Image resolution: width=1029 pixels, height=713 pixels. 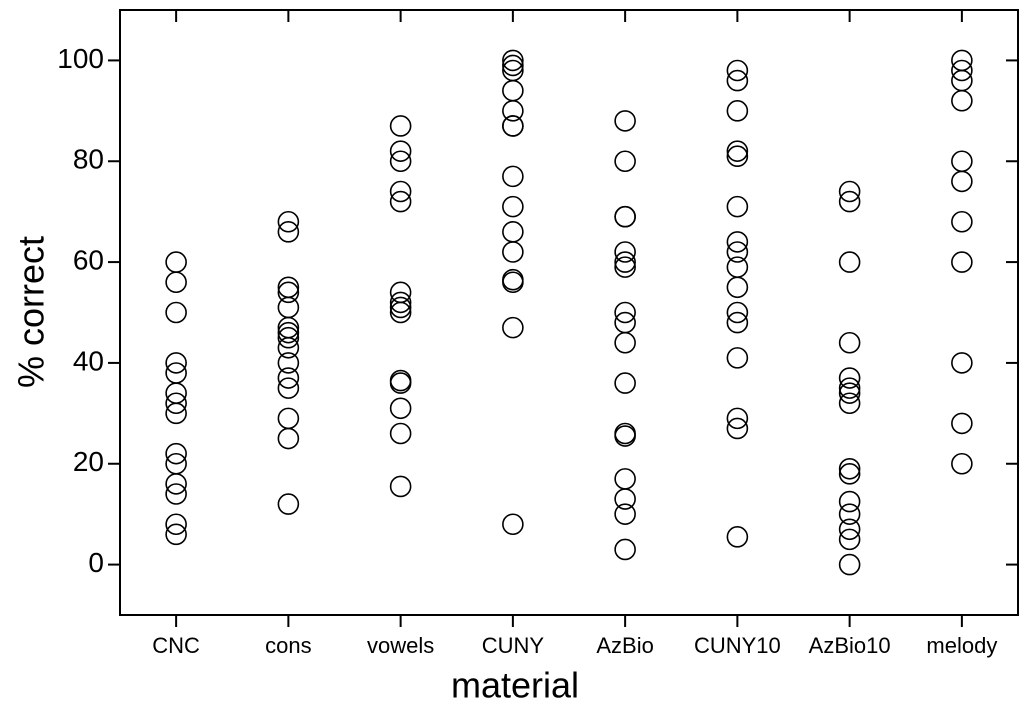 What do you see at coordinates (515, 685) in the screenshot?
I see `x-axis-label: material` at bounding box center [515, 685].